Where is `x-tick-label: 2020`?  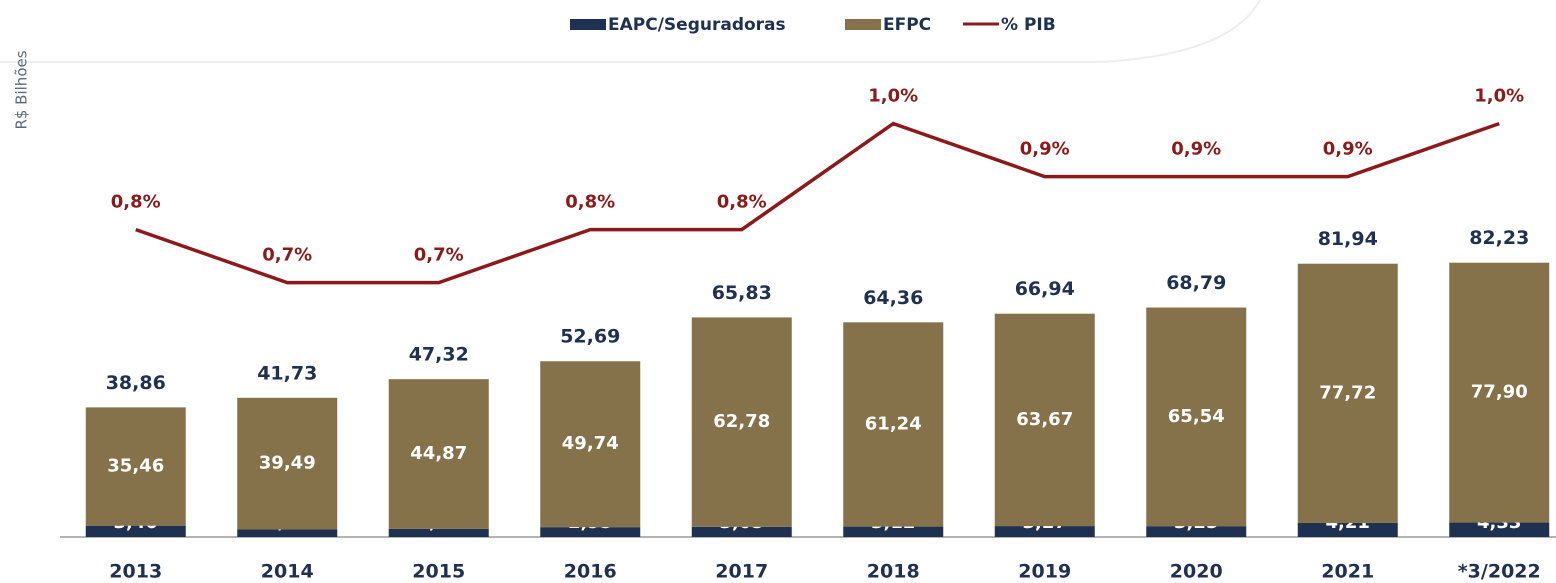
x-tick-label: 2020 is located at coordinates (1196, 572).